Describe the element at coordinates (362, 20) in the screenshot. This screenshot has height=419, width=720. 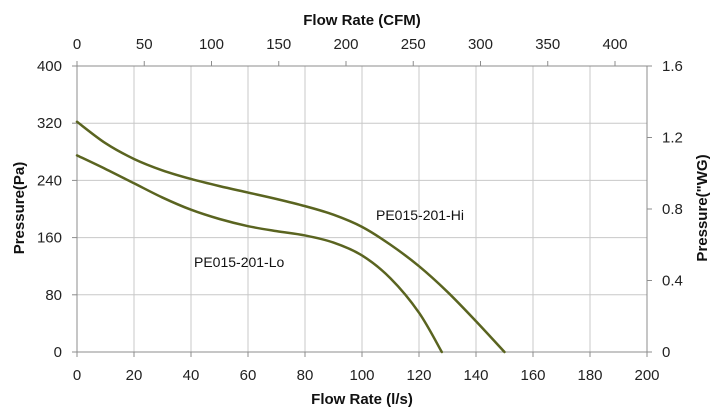
I see `top-axis-title: Flow Rate (CFM)` at that location.